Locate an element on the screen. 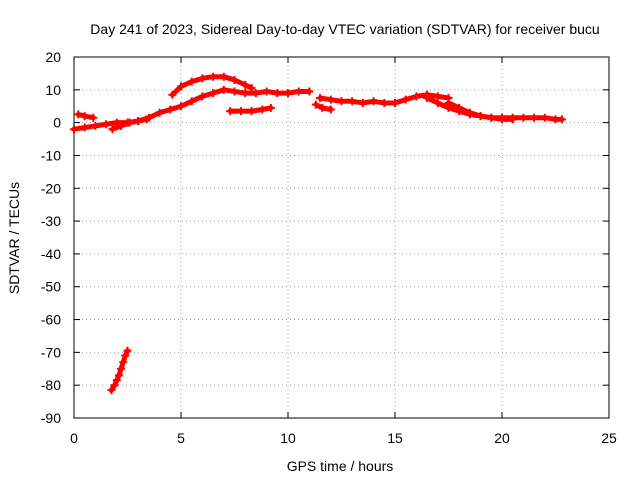 Image resolution: width=640 pixels, height=480 pixels. series-track-i is located at coordinates (480, 111).